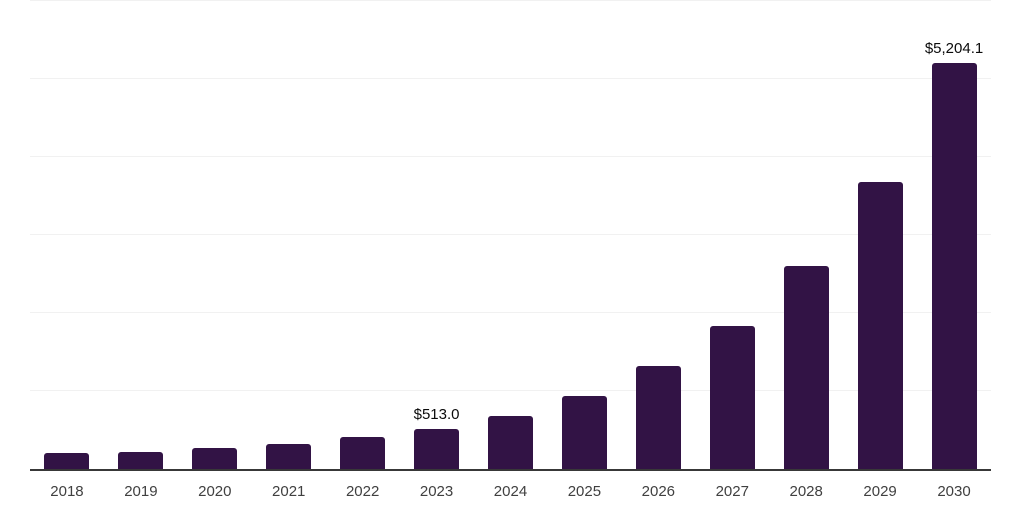 The image size is (1024, 512). Describe the element at coordinates (141, 460) in the screenshot. I see `bar-2019` at that location.